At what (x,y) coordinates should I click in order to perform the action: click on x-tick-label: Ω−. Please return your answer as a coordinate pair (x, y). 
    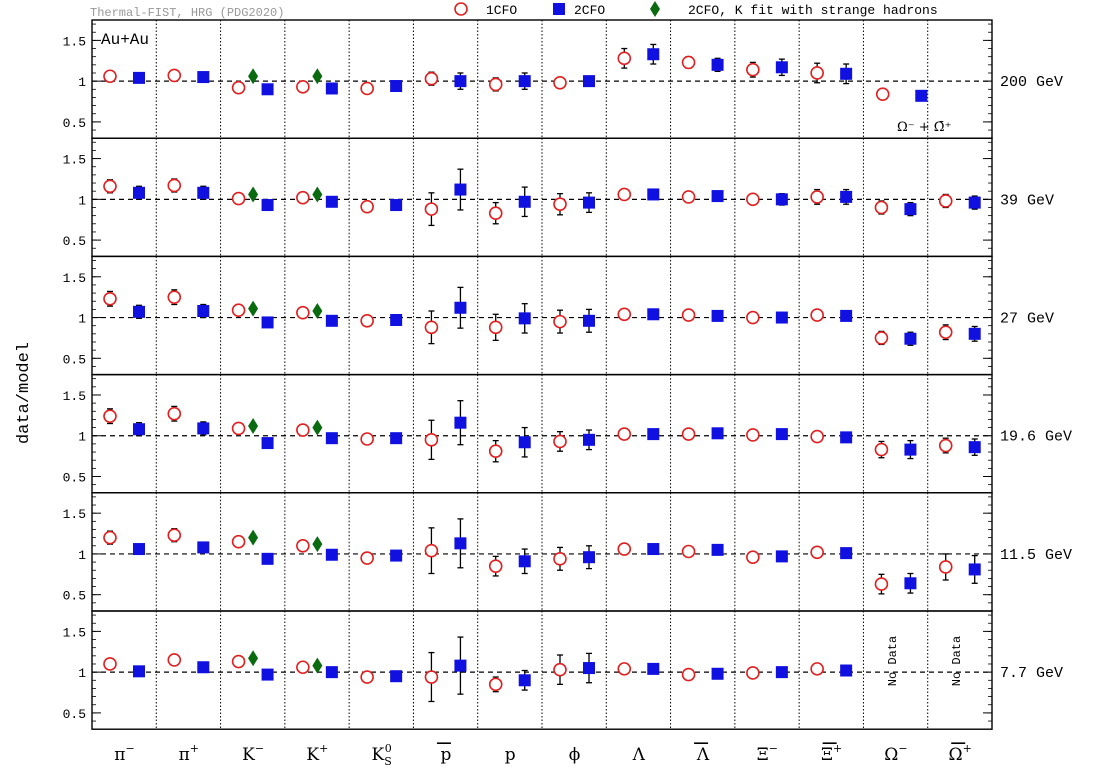
    Looking at the image, I should click on (895, 753).